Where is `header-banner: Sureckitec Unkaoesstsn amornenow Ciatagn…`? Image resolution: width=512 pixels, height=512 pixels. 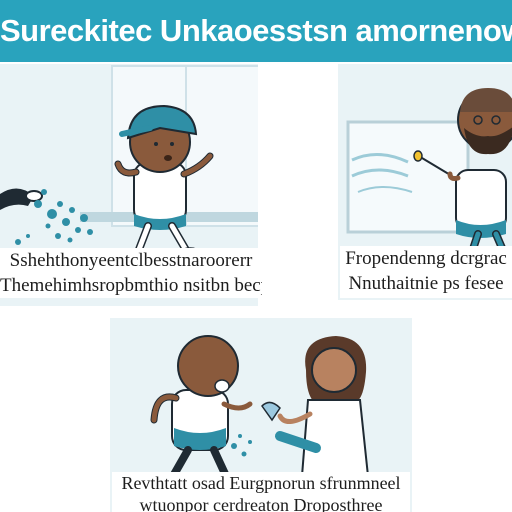 header-banner: Sureckitec Unkaoesstsn amornenow Ciatagn… is located at coordinates (256, 31).